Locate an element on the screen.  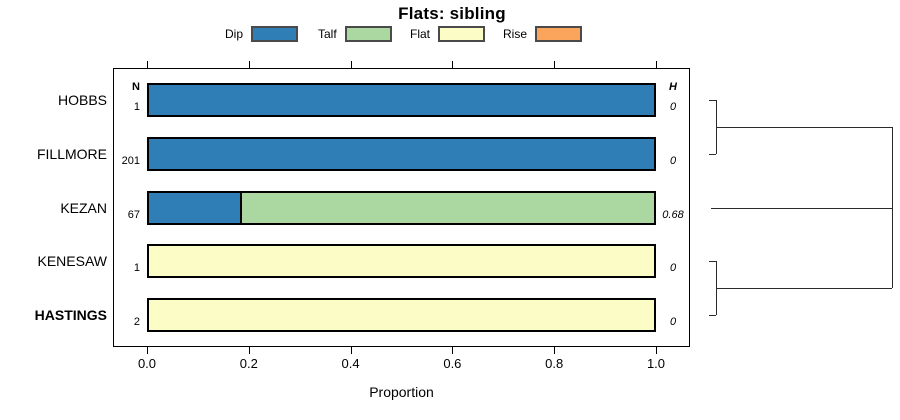
legend-item: Flat is located at coordinates (448, 34).